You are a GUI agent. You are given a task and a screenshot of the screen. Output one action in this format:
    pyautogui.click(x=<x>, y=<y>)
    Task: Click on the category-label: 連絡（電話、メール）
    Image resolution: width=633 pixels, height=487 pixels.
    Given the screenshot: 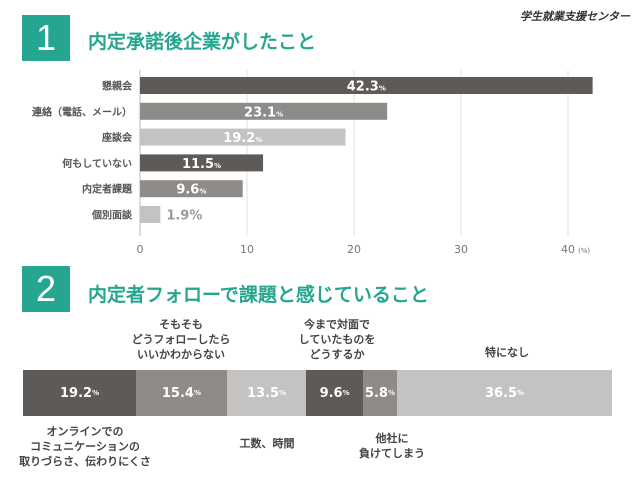 What is the action you would take?
    pyautogui.click(x=82, y=111)
    